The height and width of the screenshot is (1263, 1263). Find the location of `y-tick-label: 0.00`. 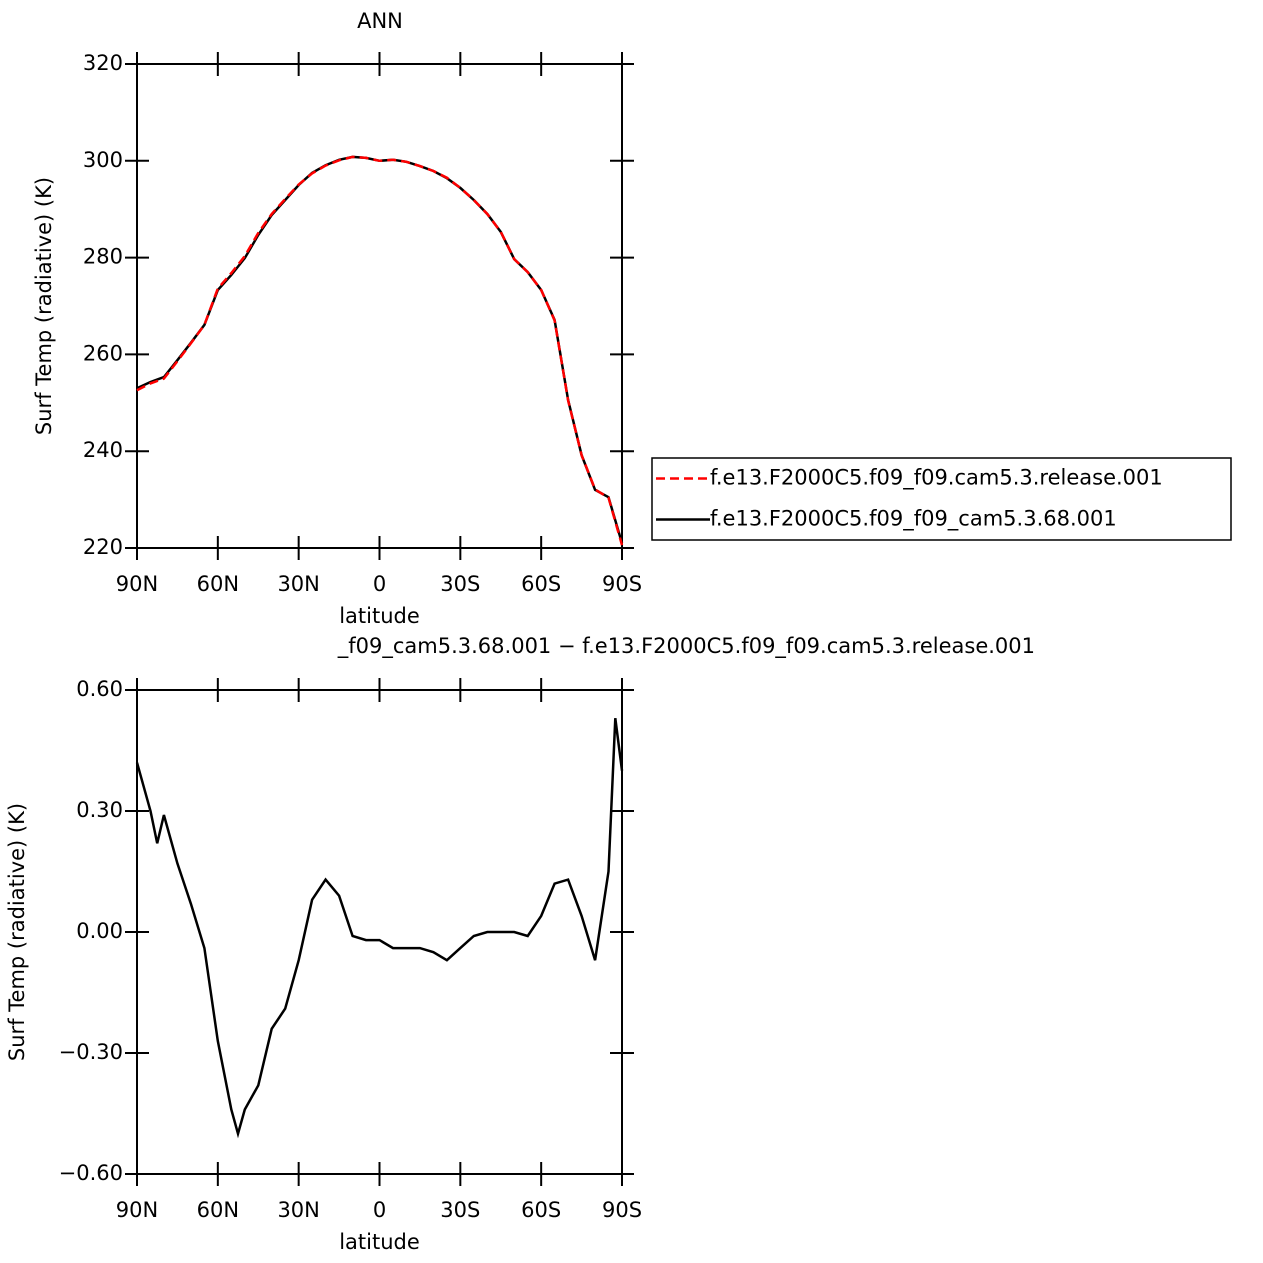

y-tick-label: 0.00 is located at coordinates (99, 931).